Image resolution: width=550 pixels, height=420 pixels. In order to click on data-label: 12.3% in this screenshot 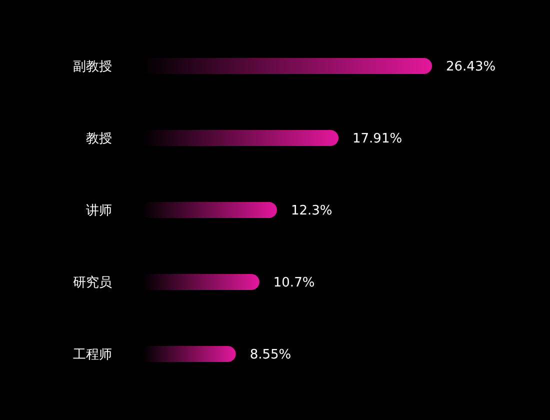, I will do `click(311, 211)`.